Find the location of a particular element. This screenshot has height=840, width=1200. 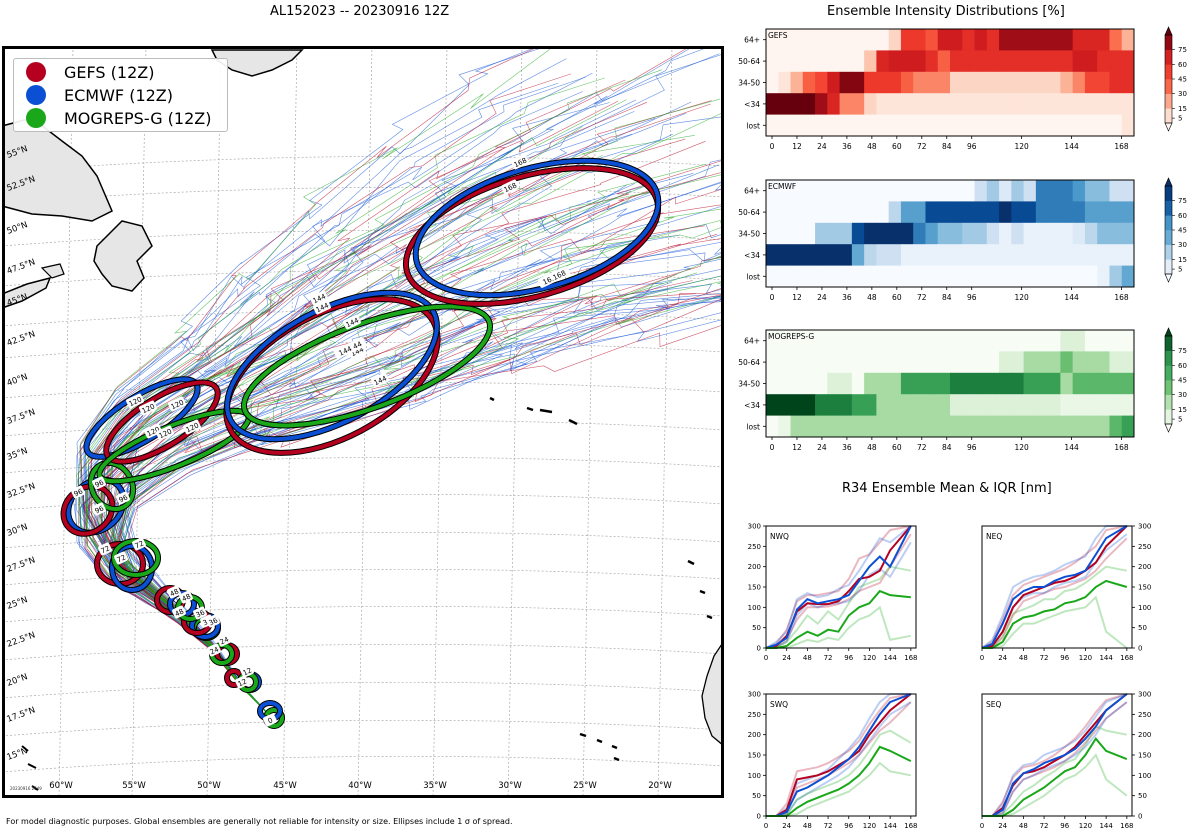

ecmwf-mean-line is located at coordinates (838, 587).